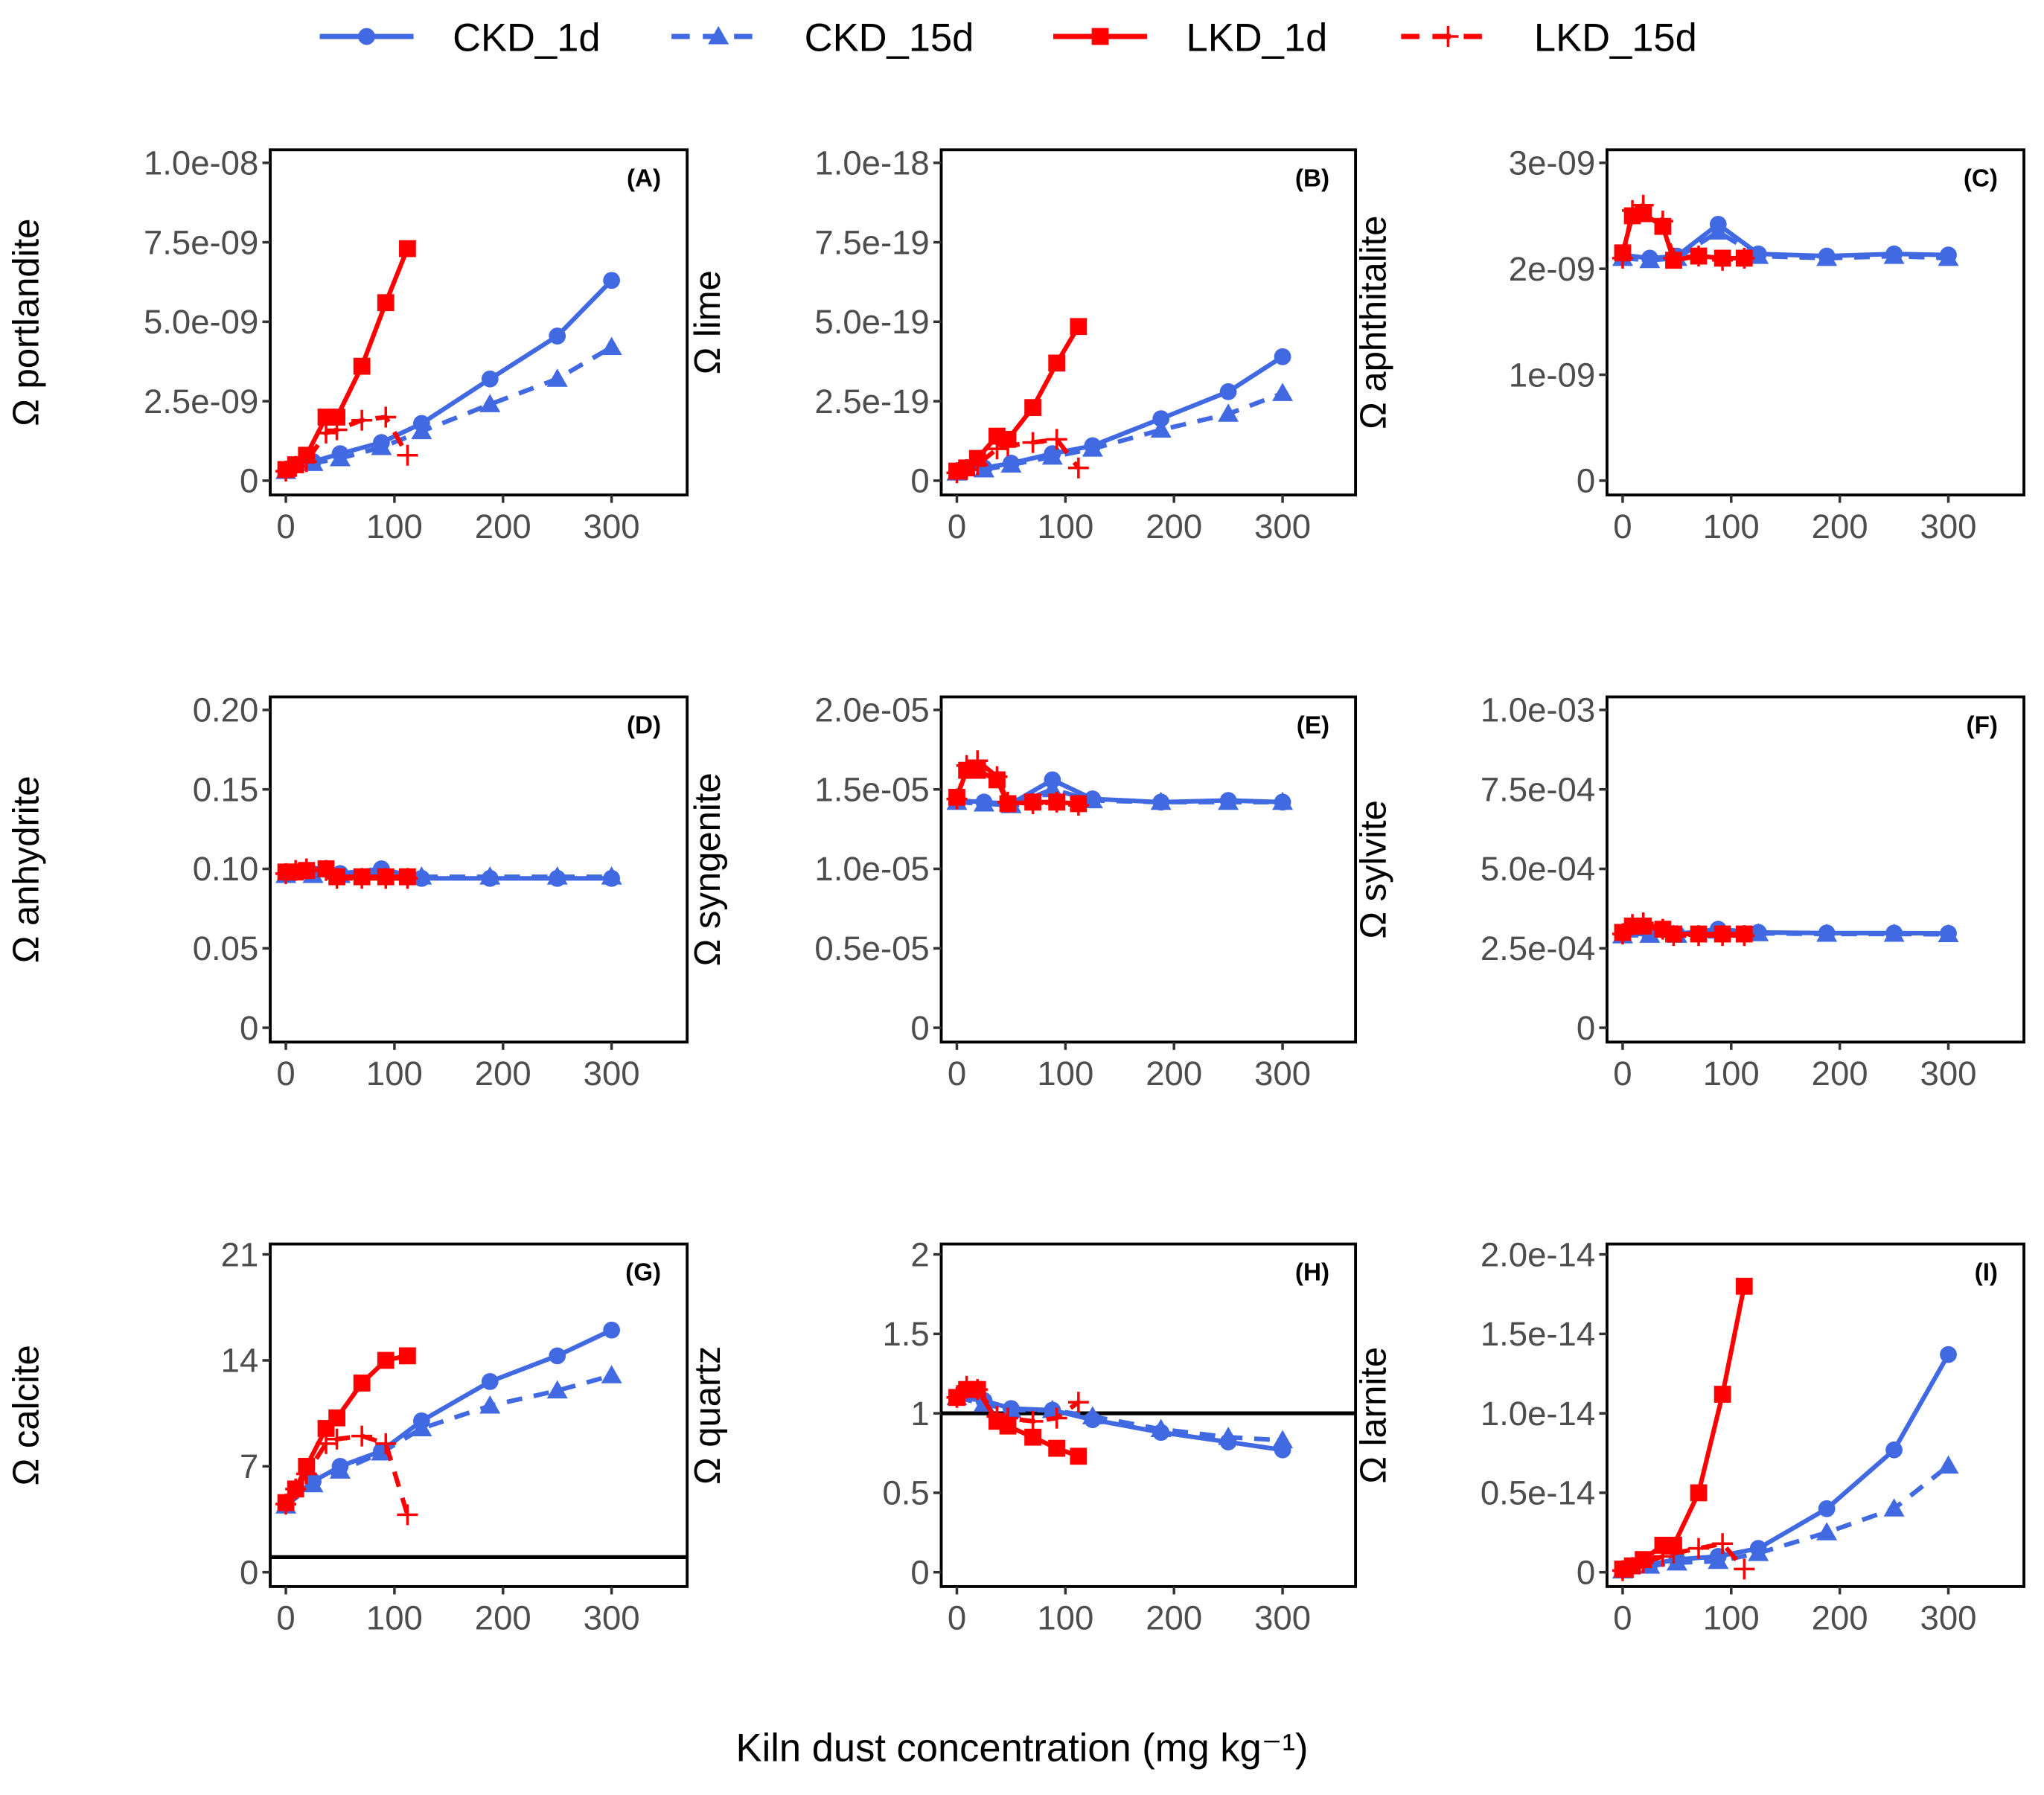 The image size is (2044, 1795). What do you see at coordinates (226, 948) in the screenshot?
I see `y-tick-label: 0.05` at bounding box center [226, 948].